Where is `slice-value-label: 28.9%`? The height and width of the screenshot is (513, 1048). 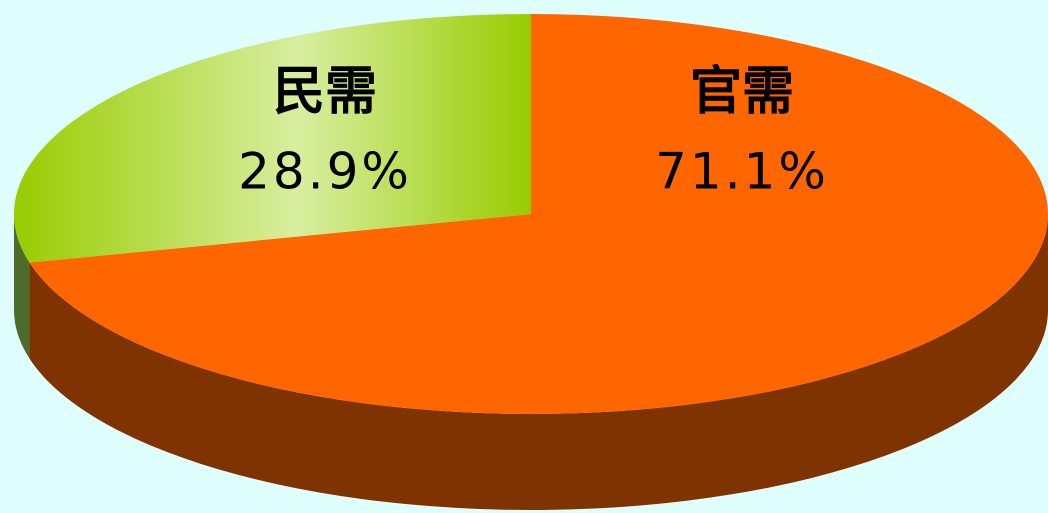 slice-value-label: 28.9% is located at coordinates (325, 172).